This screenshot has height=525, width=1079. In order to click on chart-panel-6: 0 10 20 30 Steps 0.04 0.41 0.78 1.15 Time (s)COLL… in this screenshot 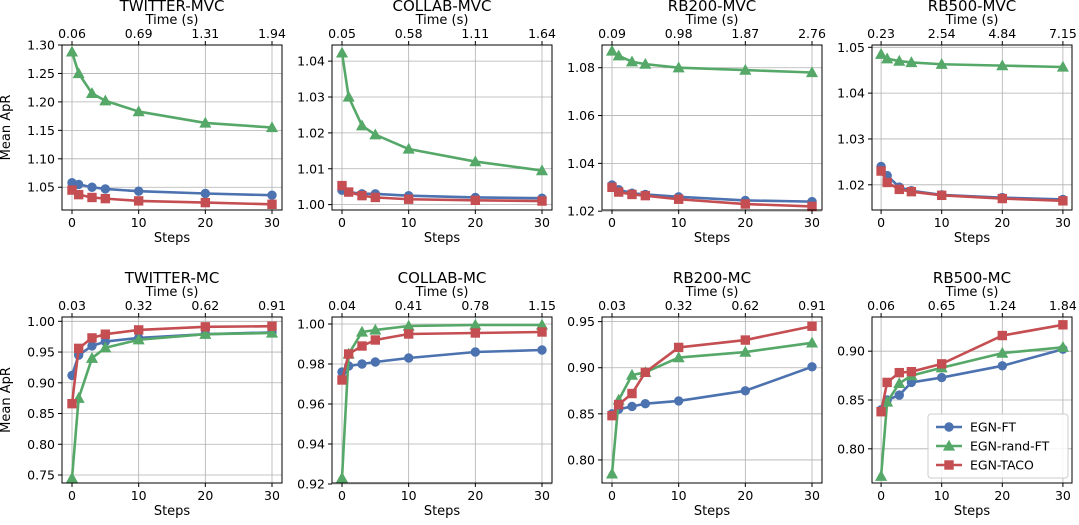, I will do `click(426, 394)`.